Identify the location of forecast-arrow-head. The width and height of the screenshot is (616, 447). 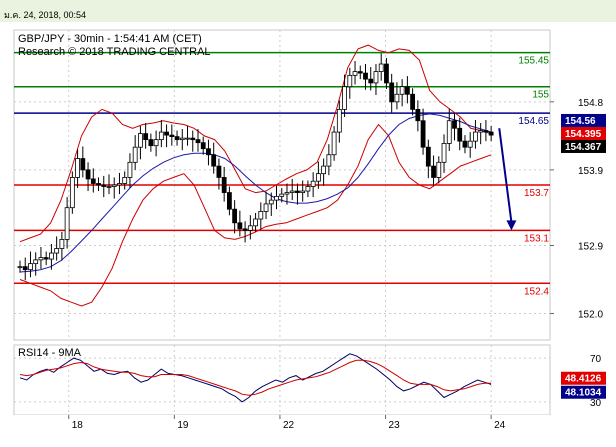
(511, 225).